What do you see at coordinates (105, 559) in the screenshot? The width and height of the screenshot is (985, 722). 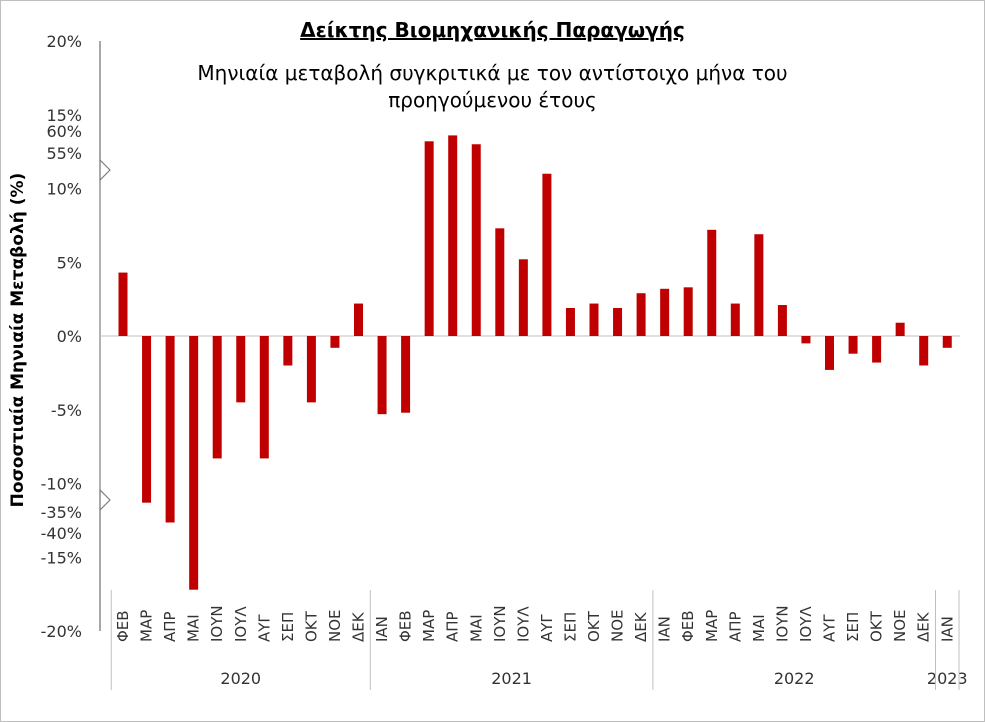 I see `y-axis-line-lower` at bounding box center [105, 559].